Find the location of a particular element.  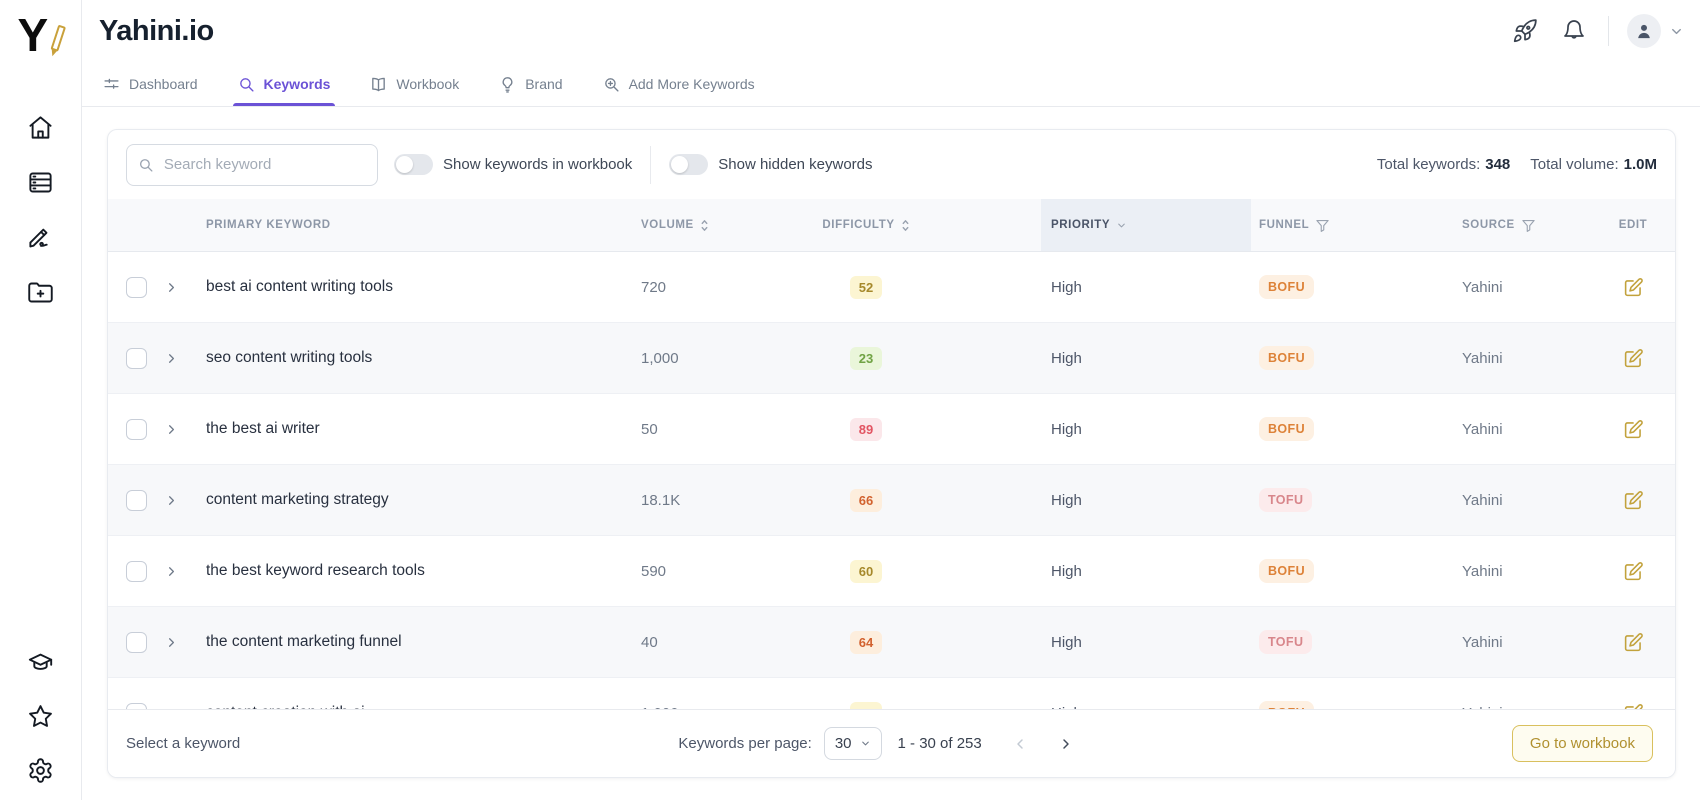

keyword-text: seo content writing tools is located at coordinates (289, 357).